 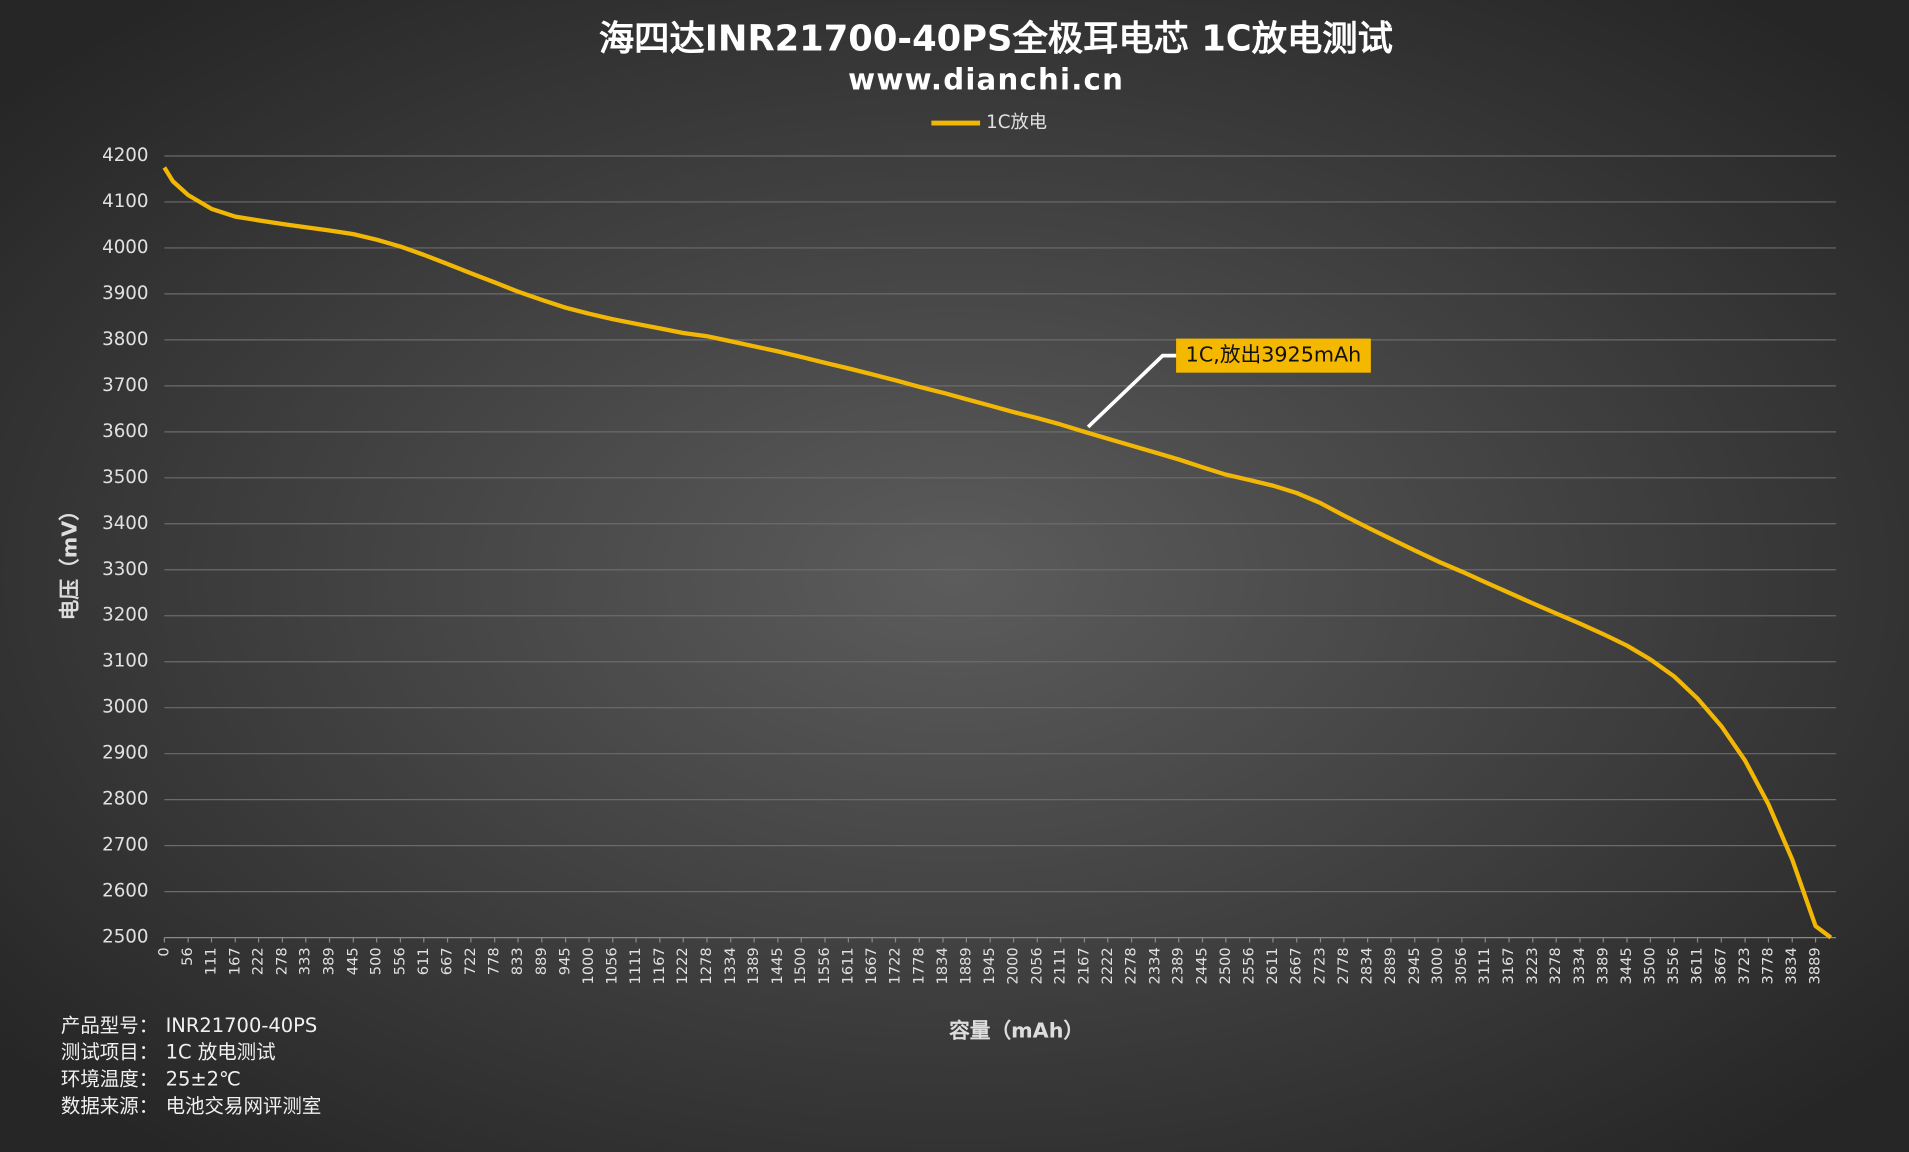 What do you see at coordinates (447, 961) in the screenshot?
I see `x-tick-label: 667` at bounding box center [447, 961].